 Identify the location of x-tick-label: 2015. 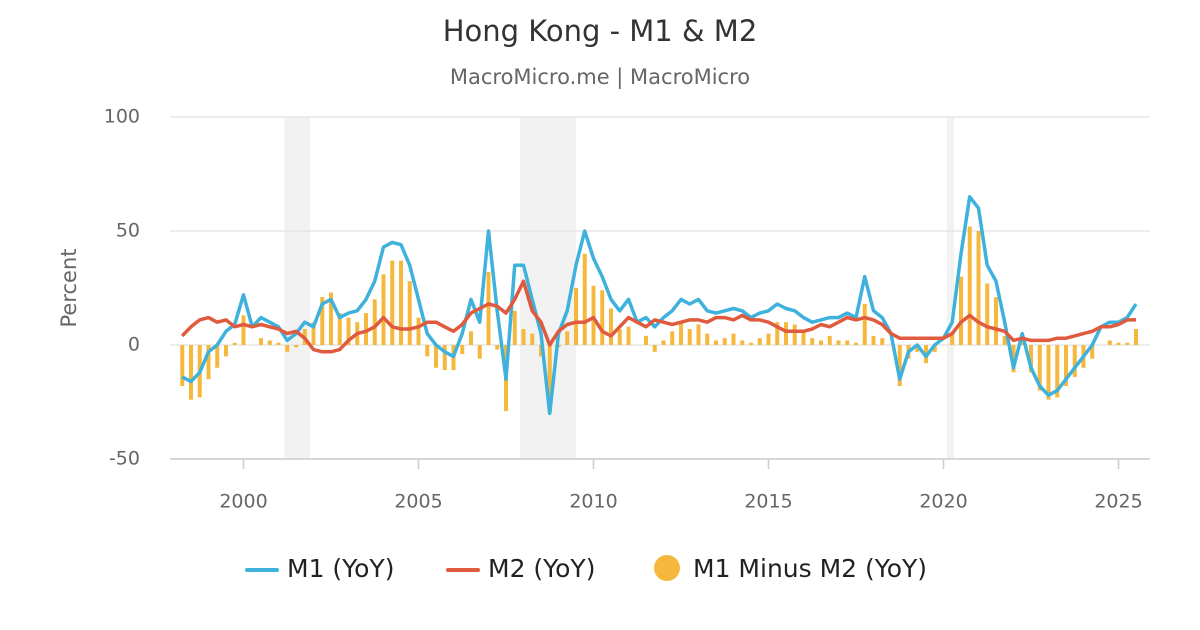
(768, 502).